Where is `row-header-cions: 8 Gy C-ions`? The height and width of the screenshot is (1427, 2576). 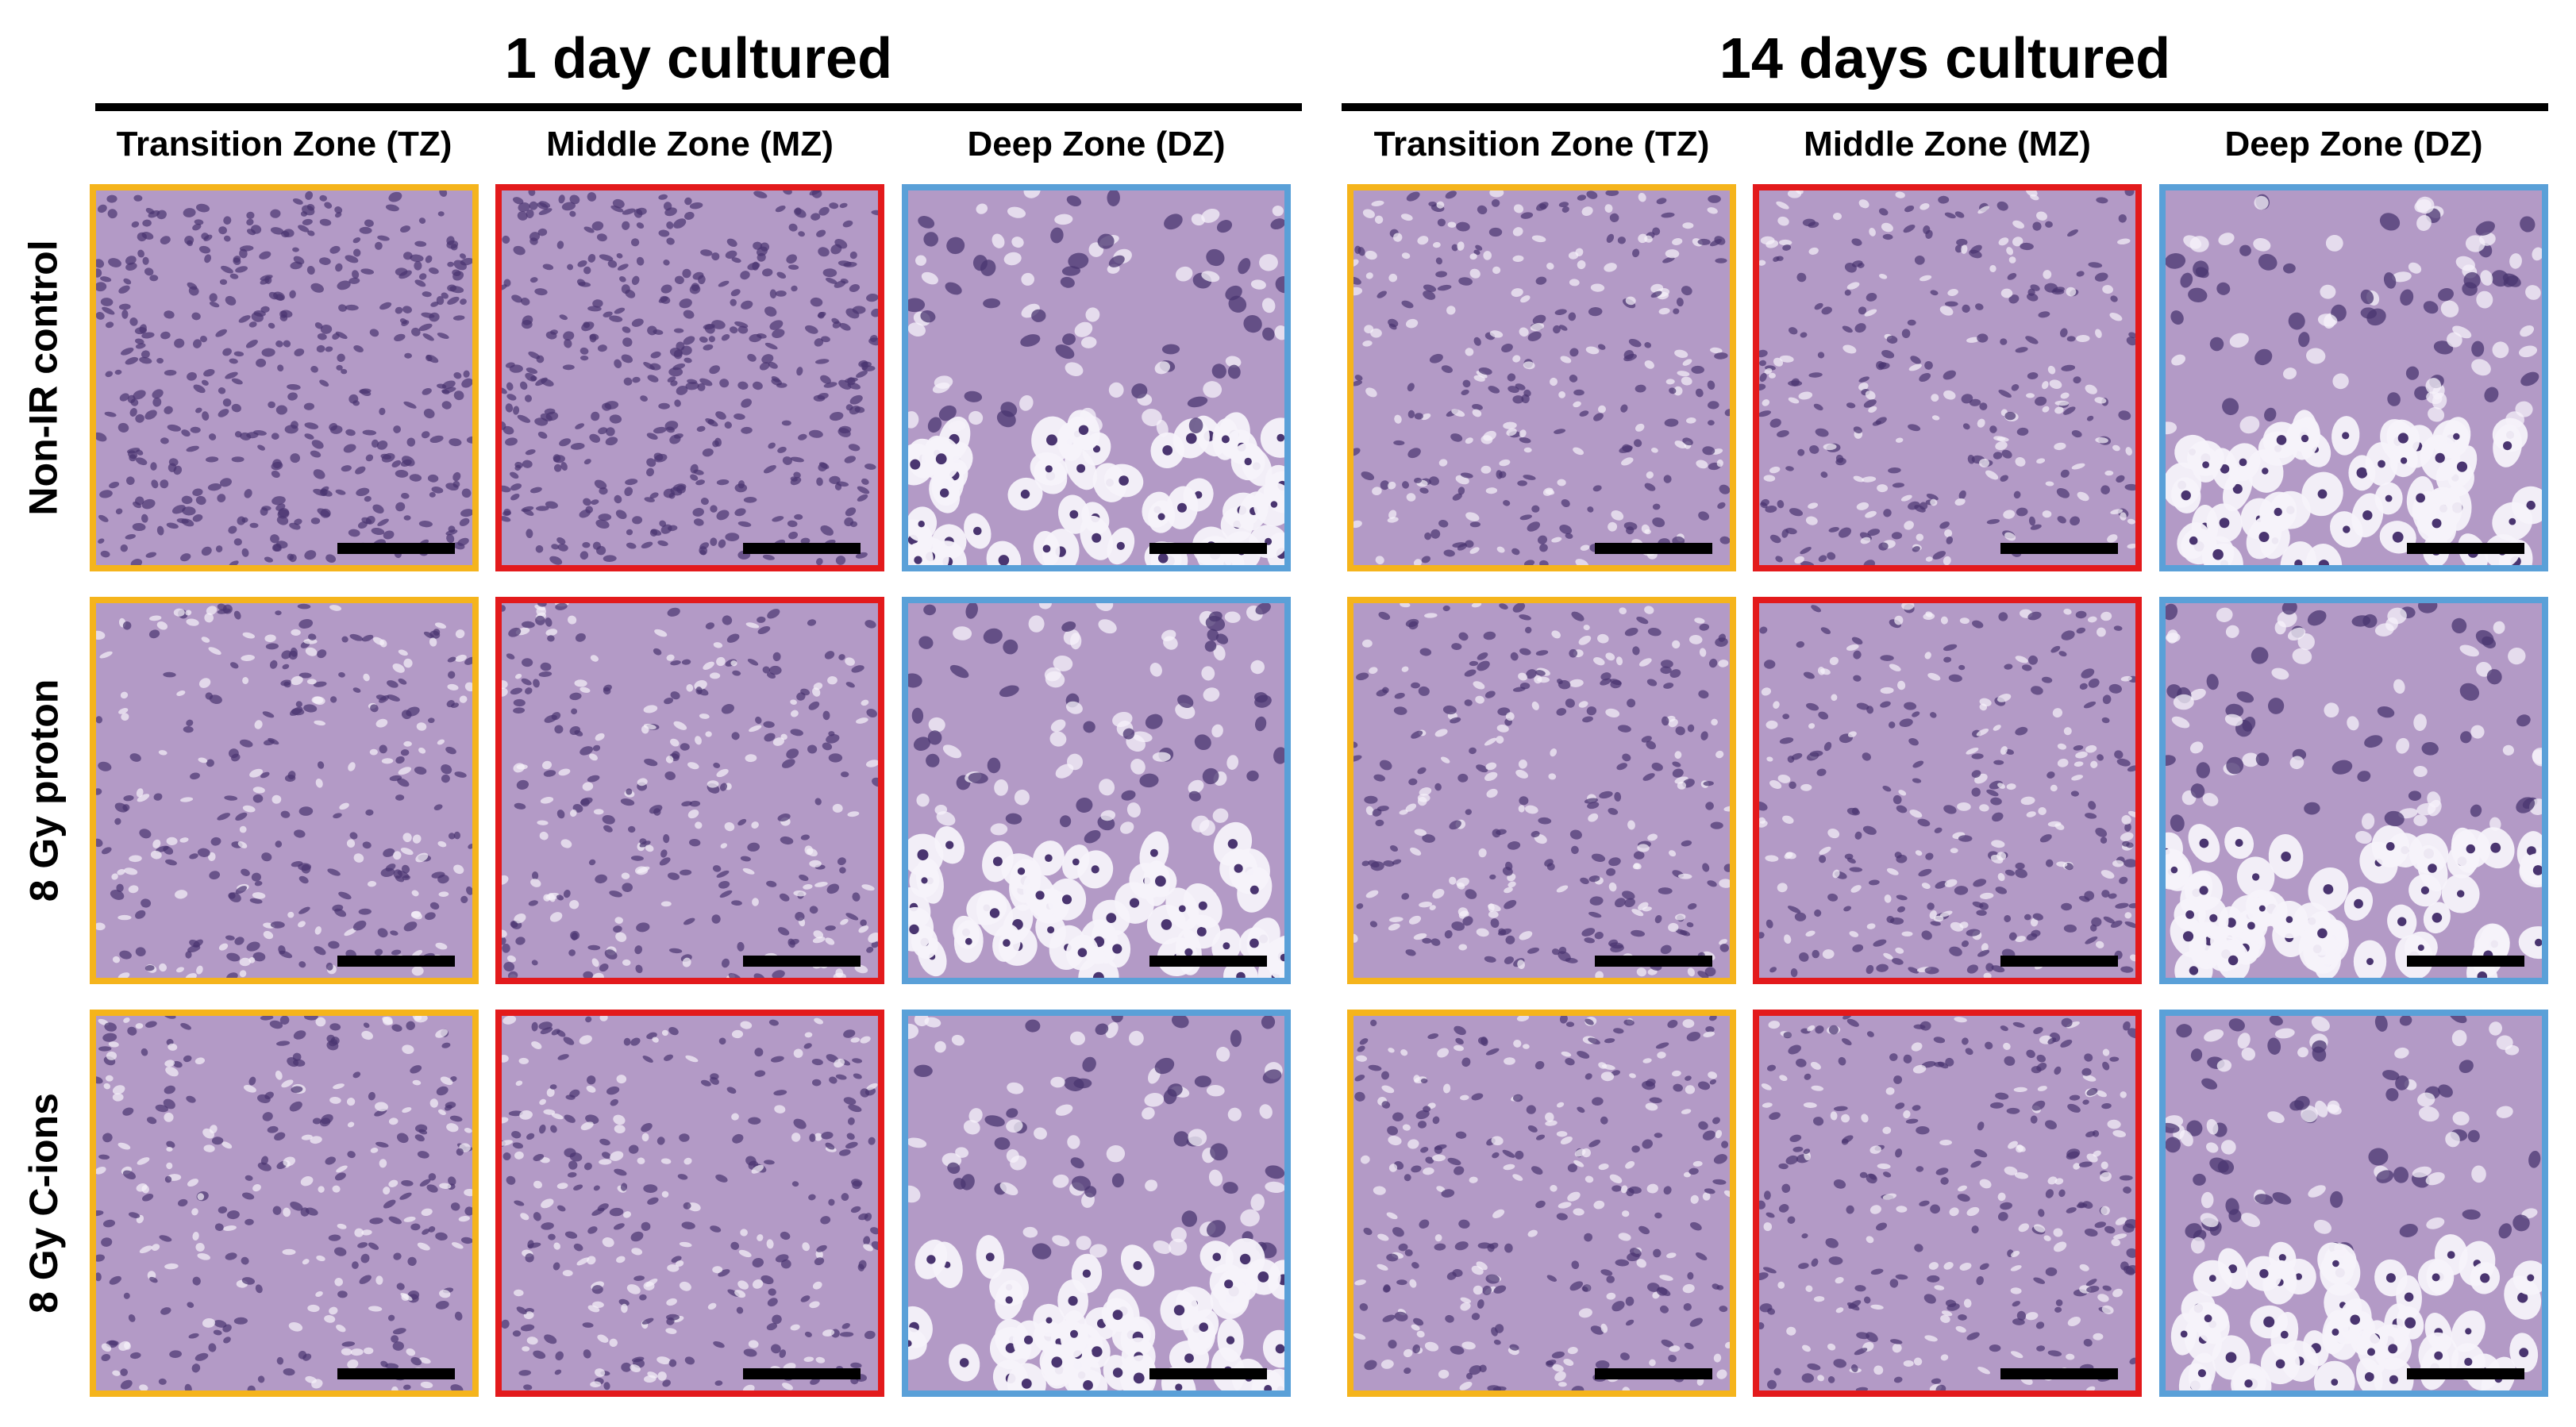
row-header-cions: 8 Gy C-ions is located at coordinates (43, 1203).